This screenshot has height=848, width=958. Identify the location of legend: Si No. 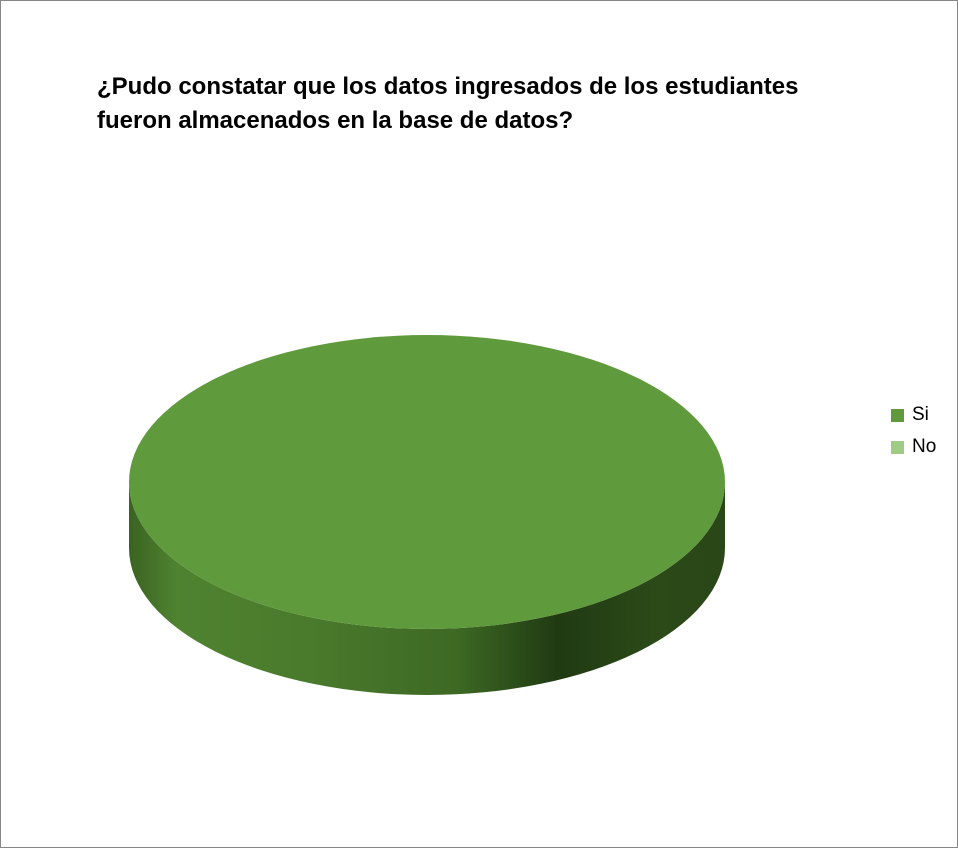
(913, 431).